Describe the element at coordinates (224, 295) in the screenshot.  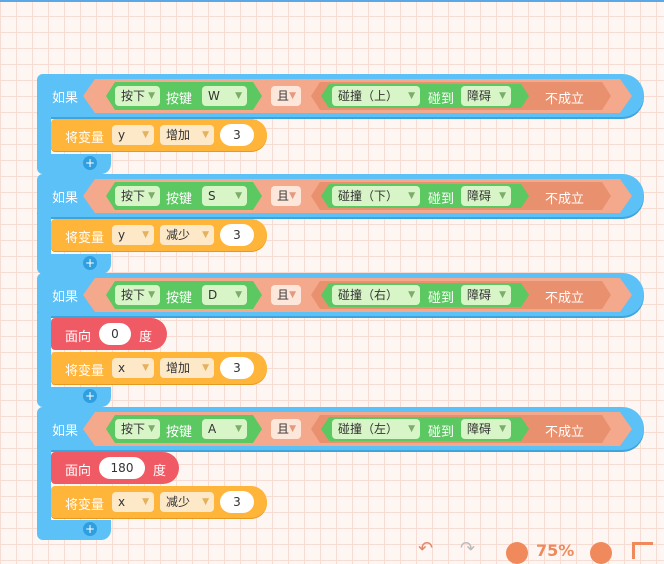
I see `key-dropdown: D ▼` at that location.